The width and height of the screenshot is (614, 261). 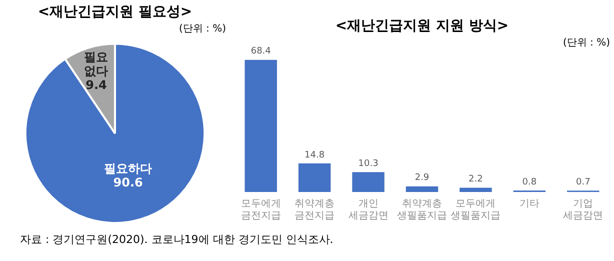 What do you see at coordinates (260, 210) in the screenshot?
I see `x-tick-label: 모두에게 금전지급` at bounding box center [260, 210].